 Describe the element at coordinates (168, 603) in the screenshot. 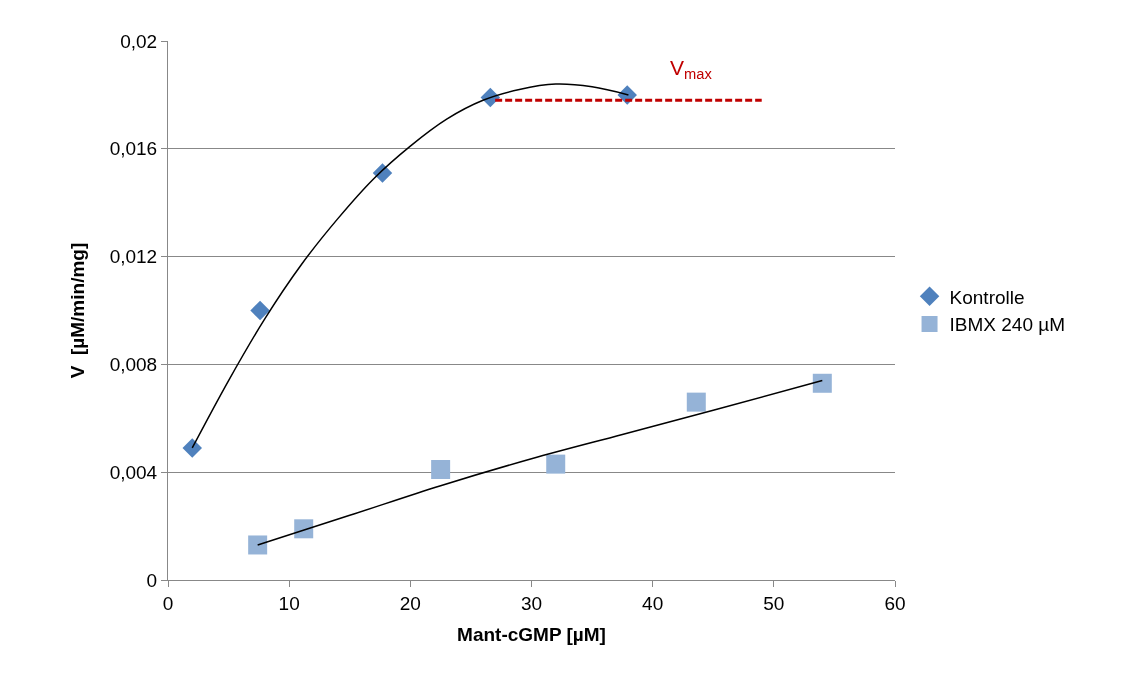

I see `x-tick-label: 0` at that location.